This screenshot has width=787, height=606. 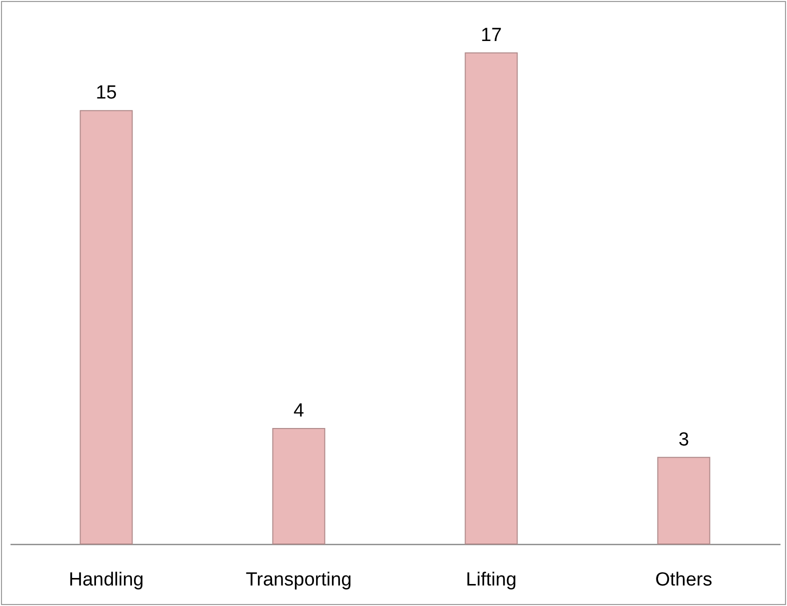 I want to click on data-label: 17, so click(x=491, y=35).